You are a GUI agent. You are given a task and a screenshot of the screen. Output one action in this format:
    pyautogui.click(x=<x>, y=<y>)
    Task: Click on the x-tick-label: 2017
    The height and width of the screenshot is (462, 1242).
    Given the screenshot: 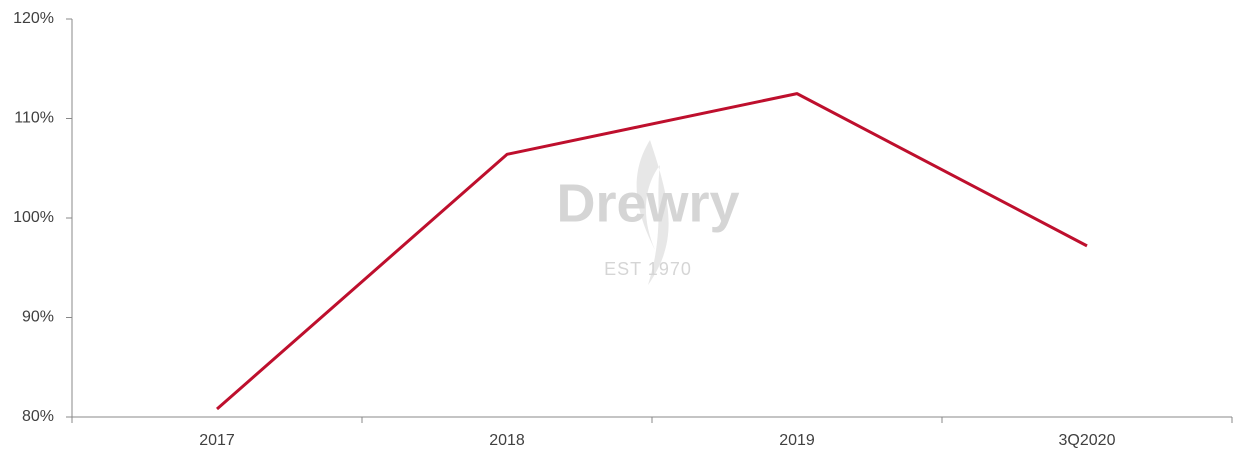 What is the action you would take?
    pyautogui.click(x=217, y=440)
    